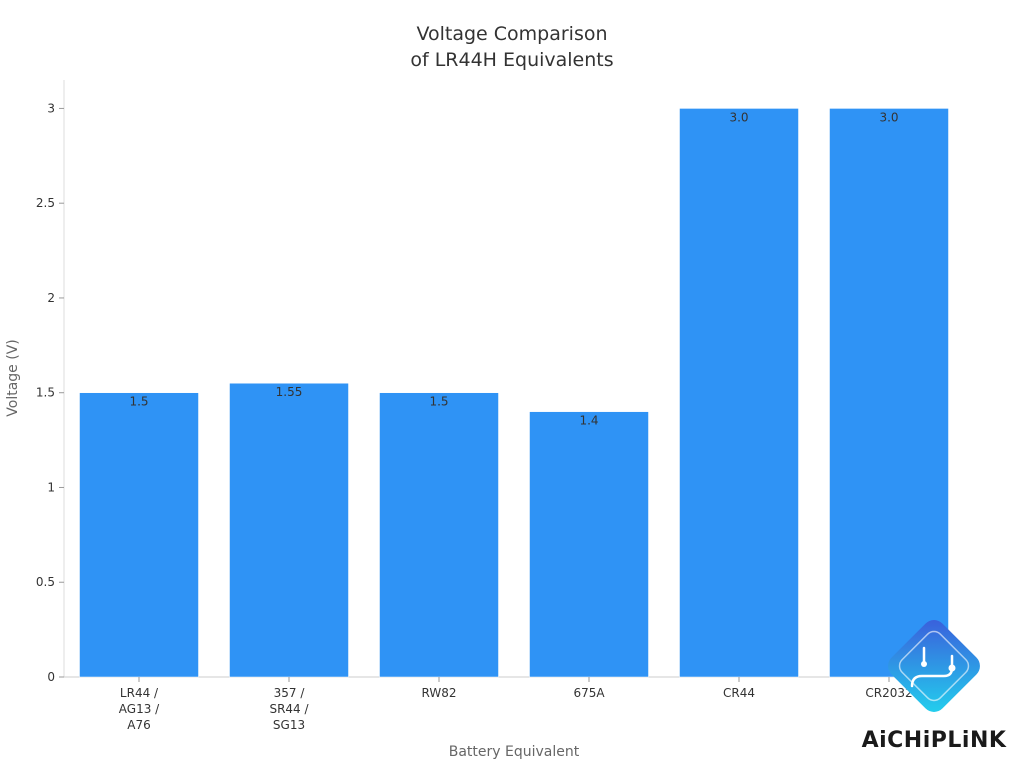 Image resolution: width=1024 pixels, height=768 pixels. I want to click on y-tick-label: 0, so click(51, 677).